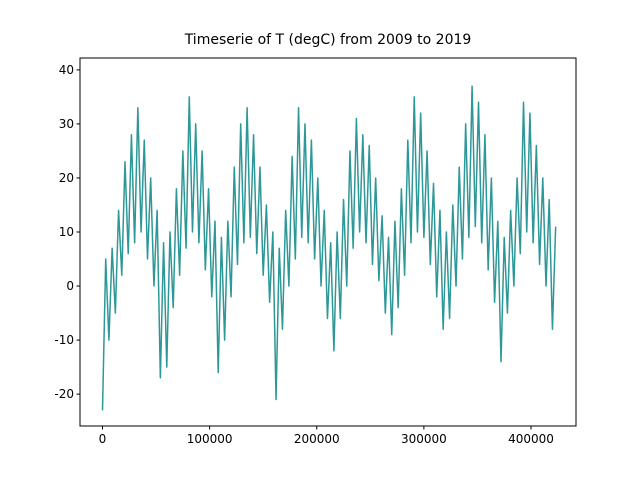  What do you see at coordinates (317, 439) in the screenshot?
I see `x-tick-label: 200000` at bounding box center [317, 439].